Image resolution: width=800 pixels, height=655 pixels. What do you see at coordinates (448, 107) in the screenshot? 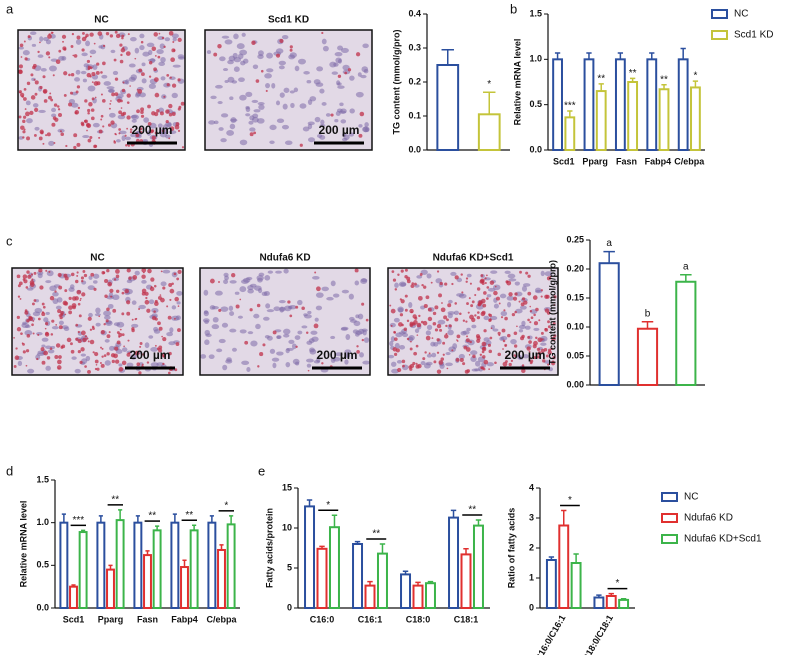
I see `bar` at bounding box center [448, 107].